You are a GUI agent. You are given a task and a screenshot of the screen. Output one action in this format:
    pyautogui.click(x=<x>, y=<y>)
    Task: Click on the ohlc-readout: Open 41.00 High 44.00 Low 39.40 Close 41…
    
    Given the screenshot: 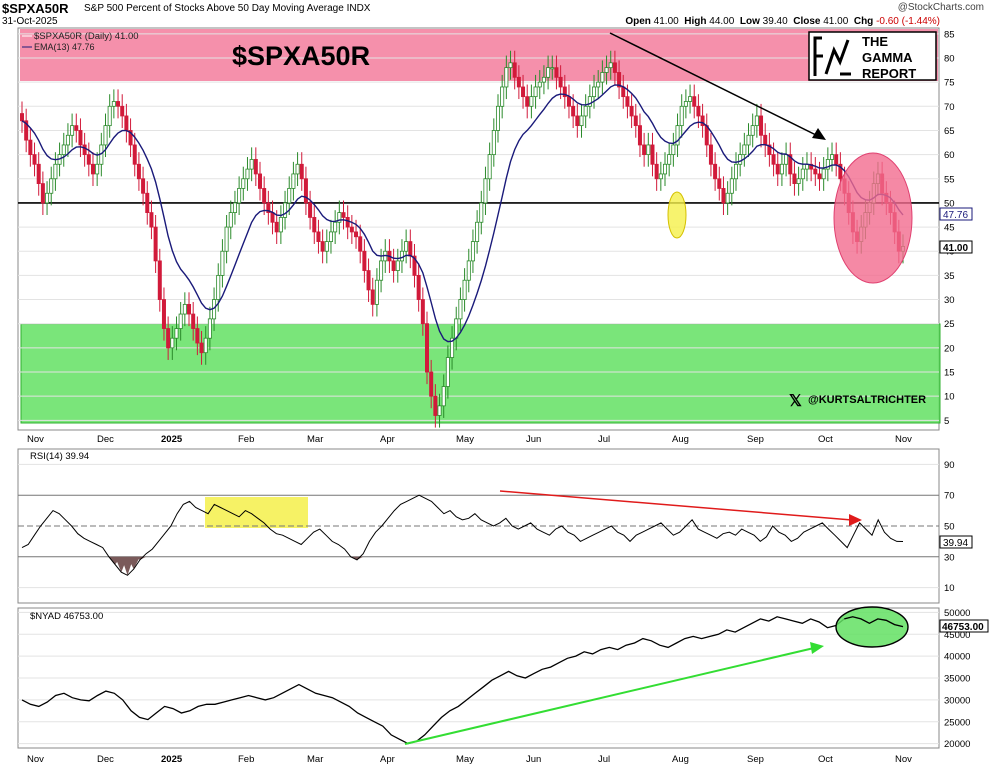 What is the action you would take?
    pyautogui.click(x=782, y=21)
    